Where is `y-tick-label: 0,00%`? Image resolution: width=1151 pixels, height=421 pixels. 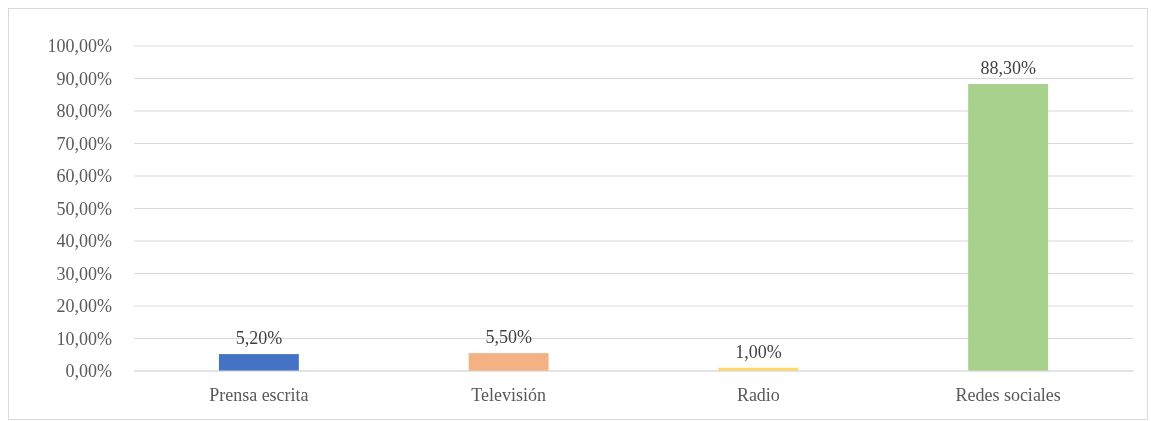
y-tick-label: 0,00% is located at coordinates (88, 371).